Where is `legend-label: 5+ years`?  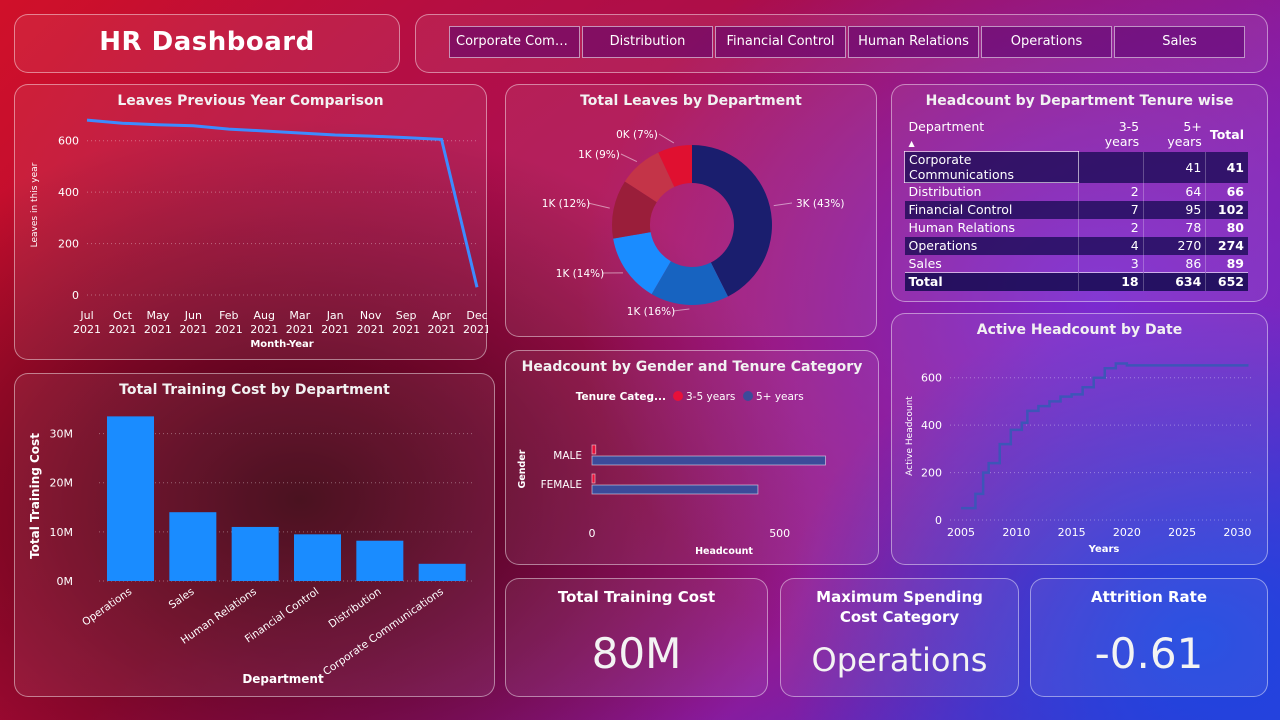 legend-label: 5+ years is located at coordinates (780, 397).